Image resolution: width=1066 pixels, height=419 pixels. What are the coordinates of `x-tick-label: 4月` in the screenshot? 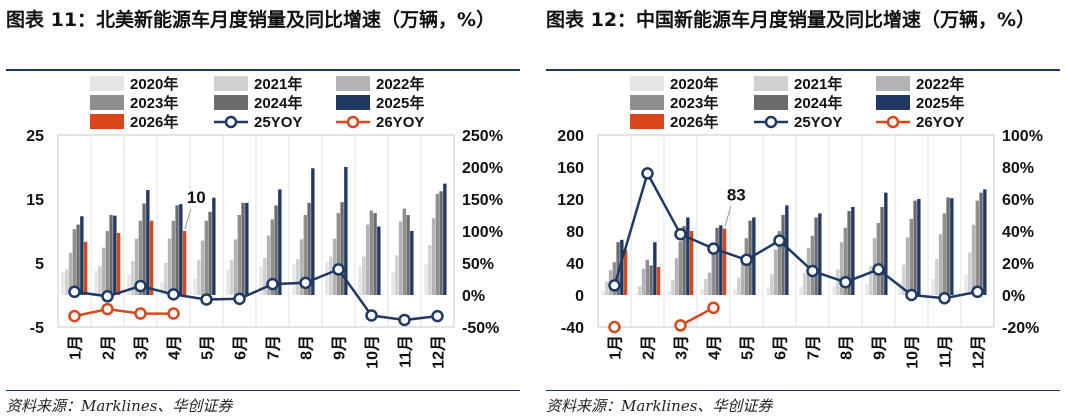 It's located at (175, 347).